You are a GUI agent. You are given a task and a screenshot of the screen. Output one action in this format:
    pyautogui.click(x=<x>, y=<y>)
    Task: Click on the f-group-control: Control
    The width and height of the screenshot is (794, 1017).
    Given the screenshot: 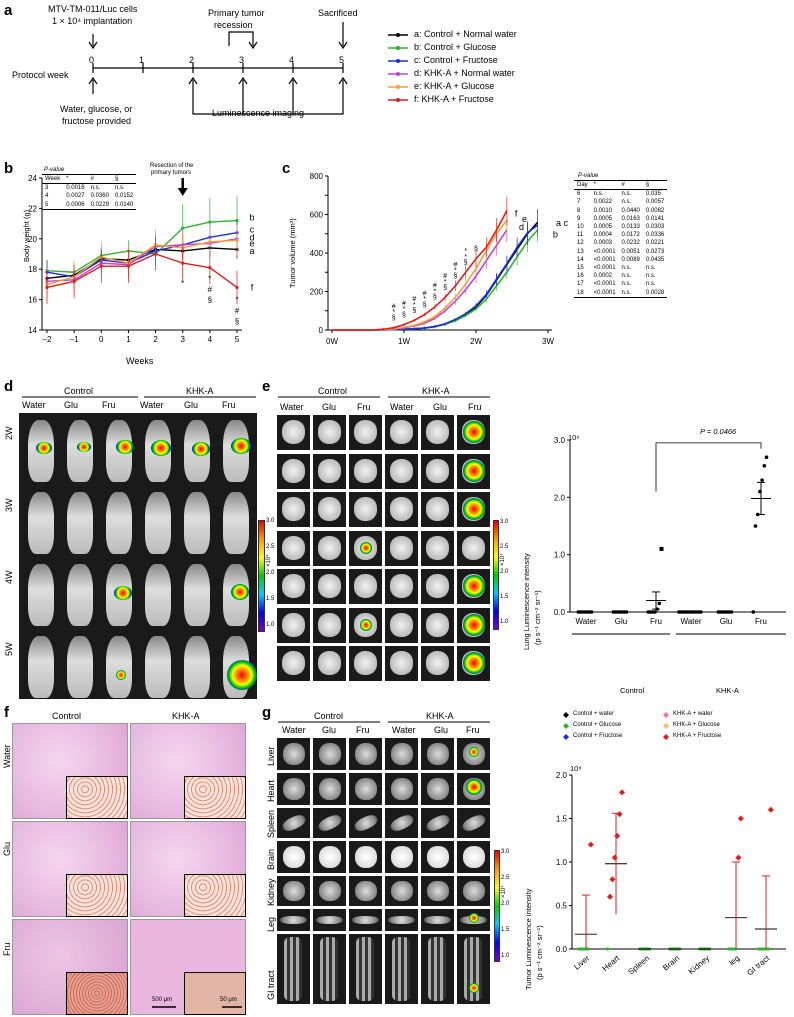 What is the action you would take?
    pyautogui.click(x=67, y=716)
    